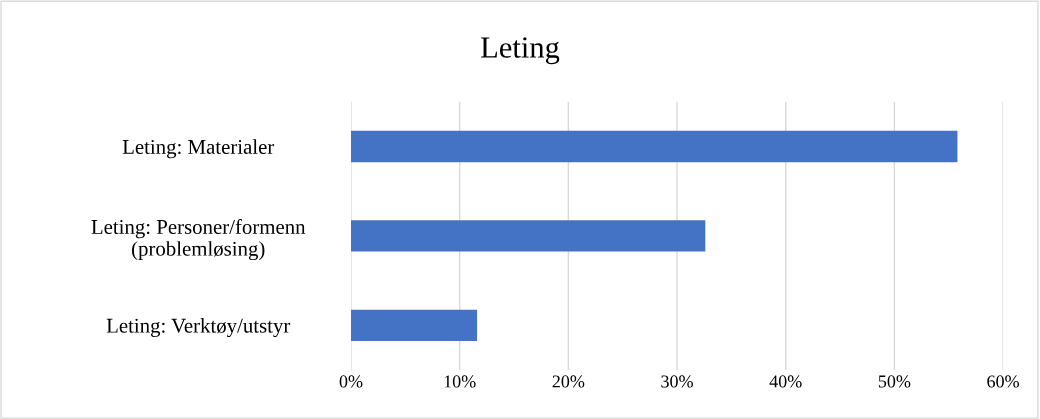  Describe the element at coordinates (894, 381) in the screenshot. I see `x-tick-label: 50%` at that location.